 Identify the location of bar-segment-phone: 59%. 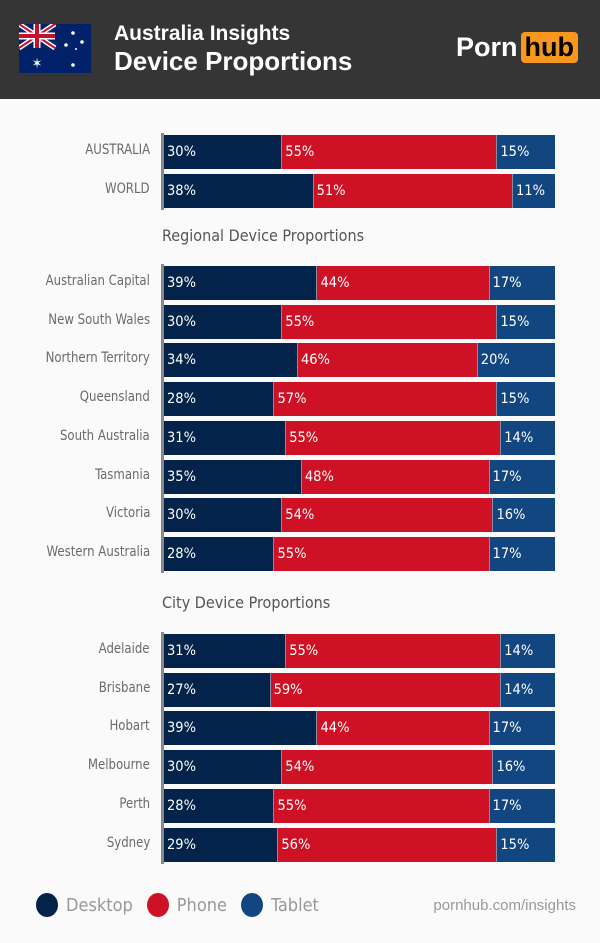
(385, 689).